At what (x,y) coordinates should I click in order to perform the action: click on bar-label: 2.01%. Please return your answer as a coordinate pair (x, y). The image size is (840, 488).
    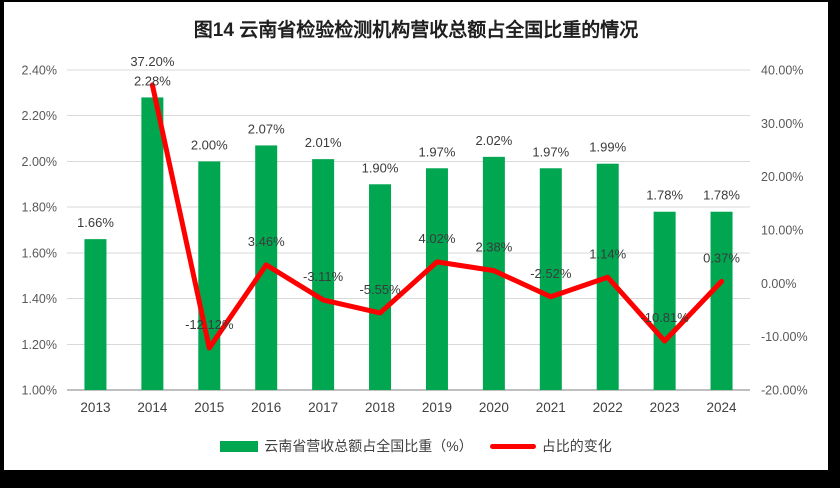
    Looking at the image, I should click on (323, 142).